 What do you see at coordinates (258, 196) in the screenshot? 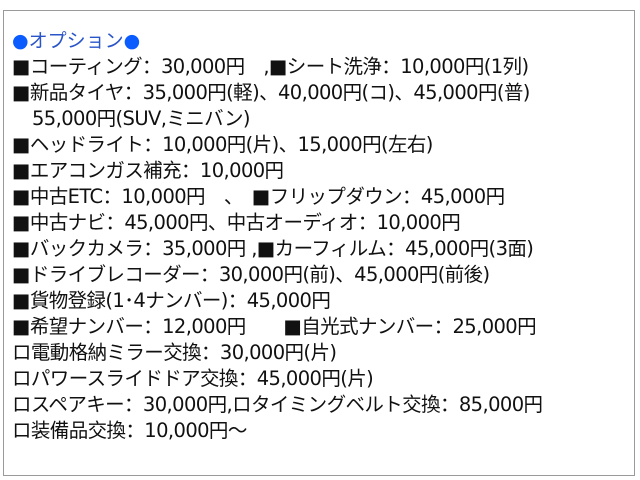
I see `option-line: ■中古ETC：10,000円 、 ■フリップダウン：45,000円` at bounding box center [258, 196].